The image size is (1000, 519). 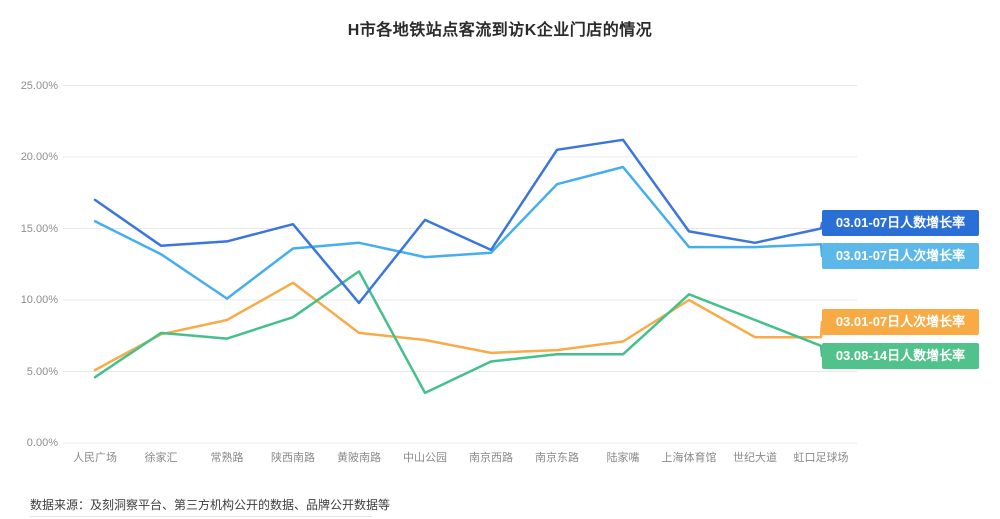 What do you see at coordinates (42, 443) in the screenshot?
I see `y-axis-label: 0.00%` at bounding box center [42, 443].